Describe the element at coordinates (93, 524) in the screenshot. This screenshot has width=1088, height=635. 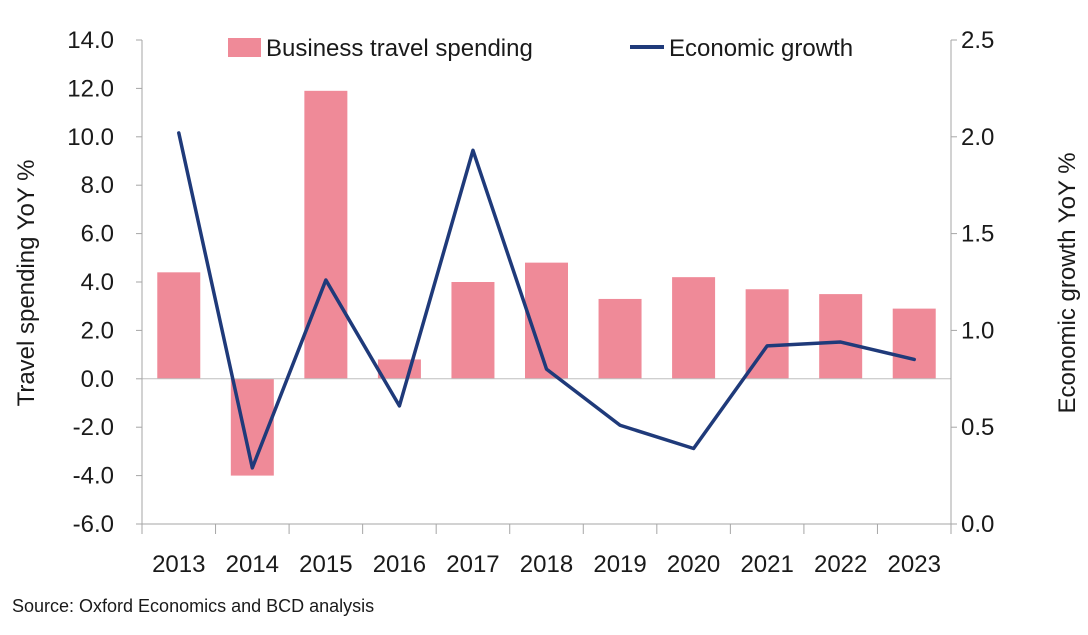
I see `left-tick-label: -6.0` at that location.